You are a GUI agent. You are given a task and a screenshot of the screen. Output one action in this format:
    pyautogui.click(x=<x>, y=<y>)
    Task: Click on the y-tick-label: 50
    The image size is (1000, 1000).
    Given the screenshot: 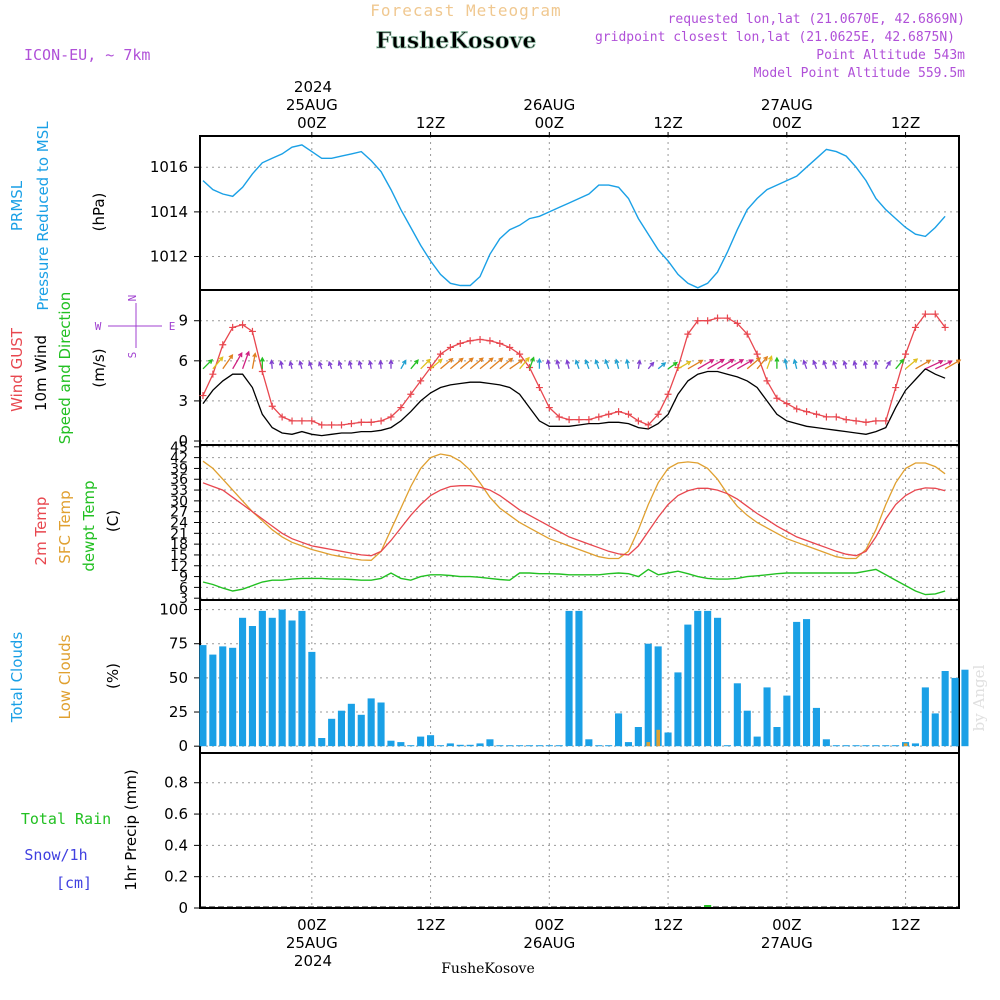 What is the action you would take?
    pyautogui.click(x=178, y=678)
    